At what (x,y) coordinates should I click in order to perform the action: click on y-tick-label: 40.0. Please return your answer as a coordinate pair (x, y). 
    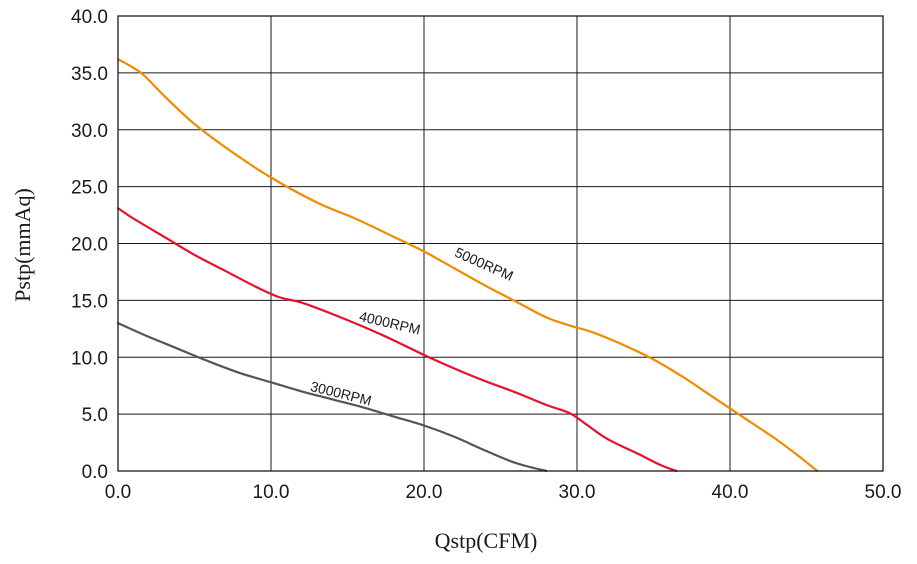
    Looking at the image, I should click on (89, 17).